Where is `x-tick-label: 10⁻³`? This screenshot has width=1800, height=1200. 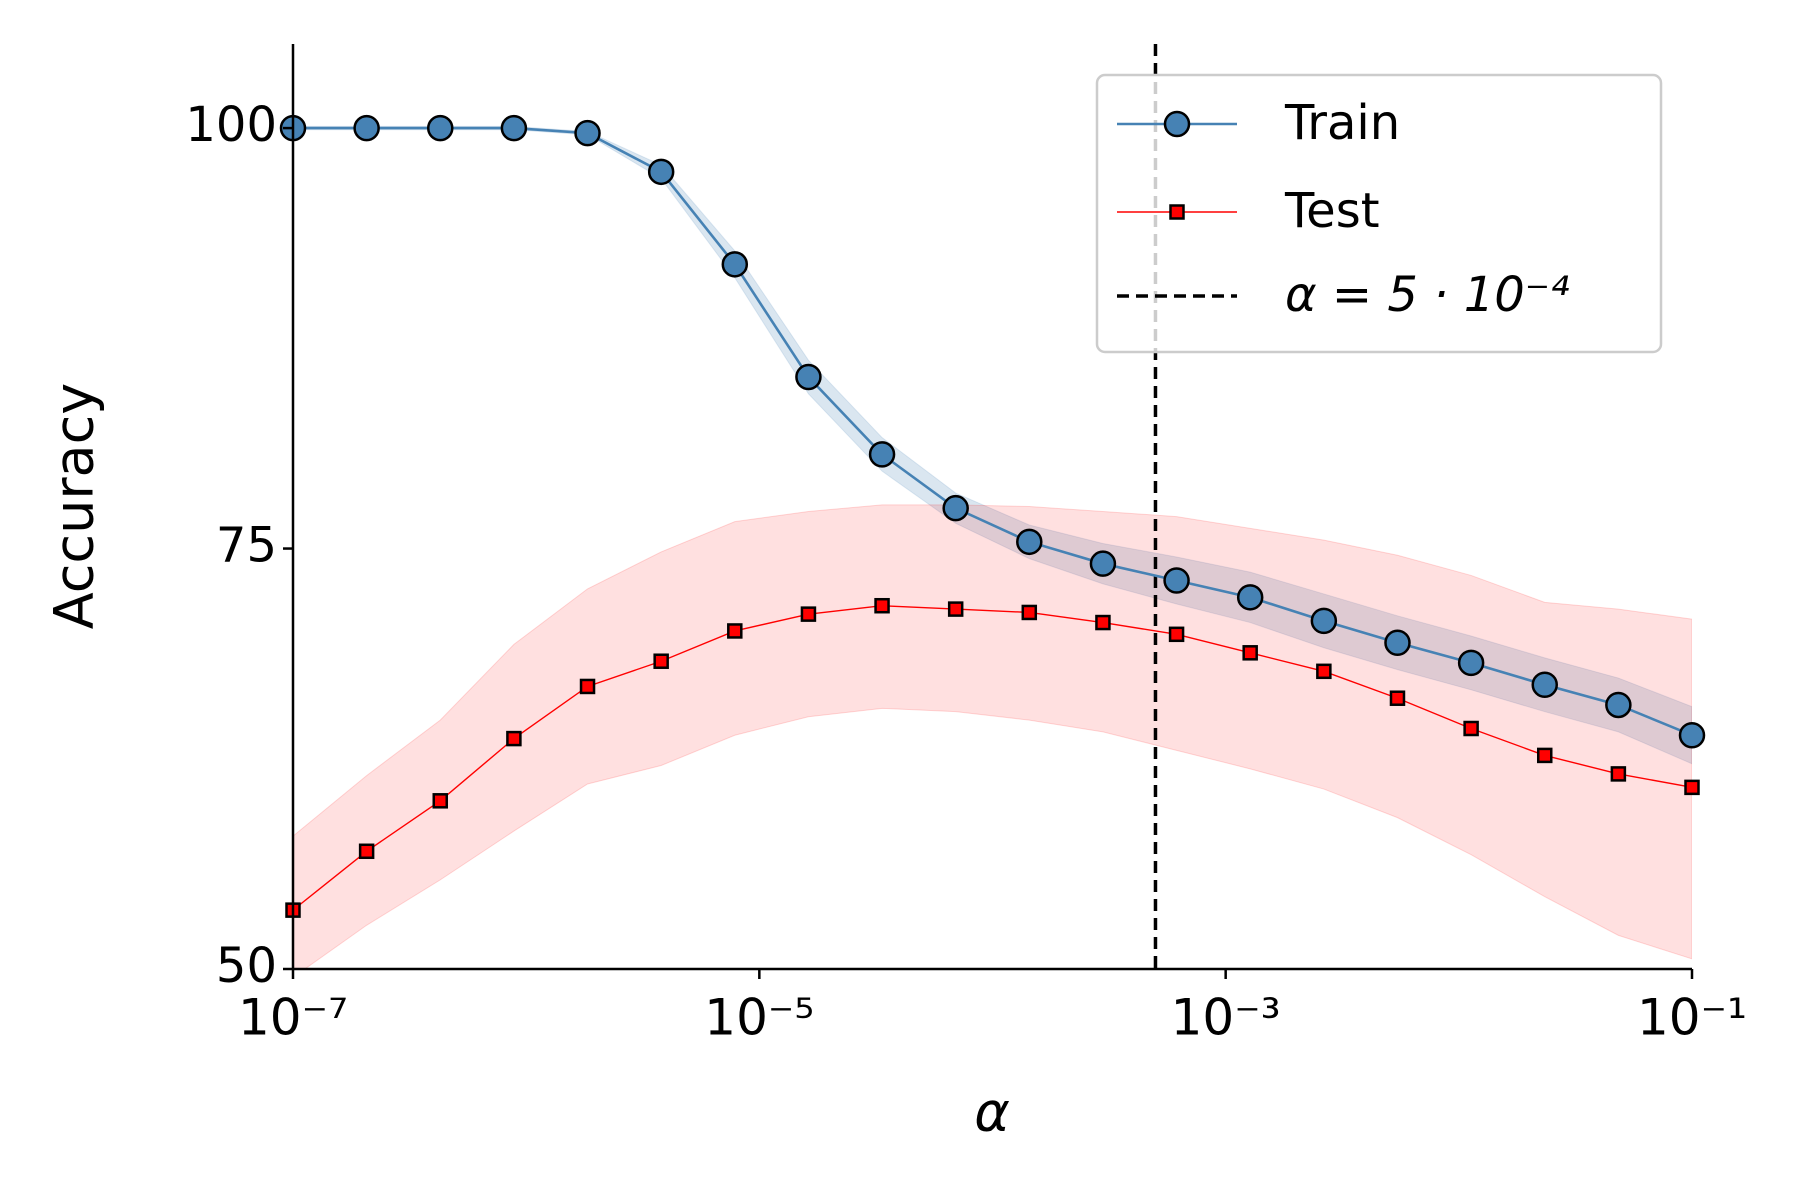 x-tick-label: 10⁻³ is located at coordinates (1226, 1018).